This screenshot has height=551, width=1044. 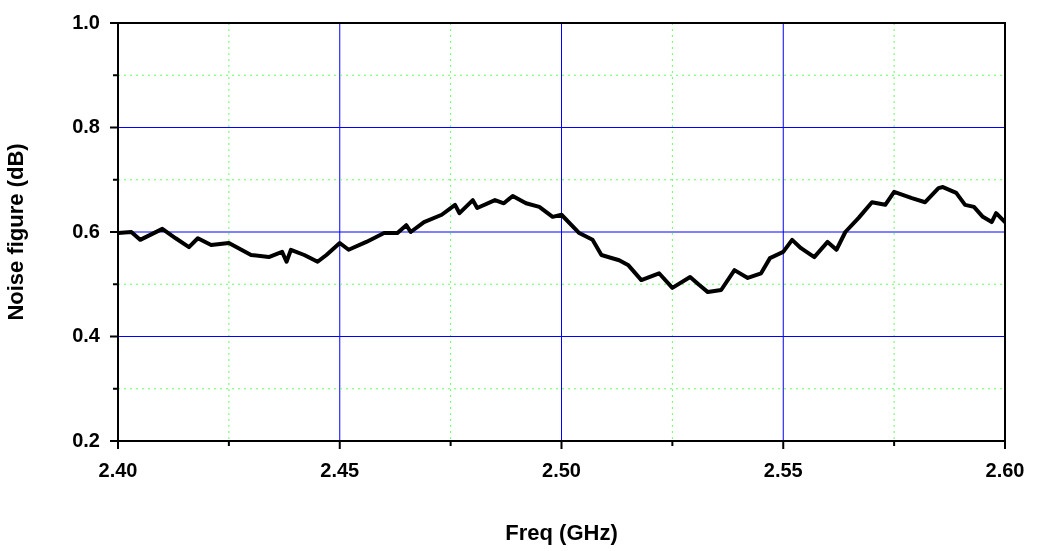 I want to click on x-tick-label: 2.50, so click(x=561, y=469).